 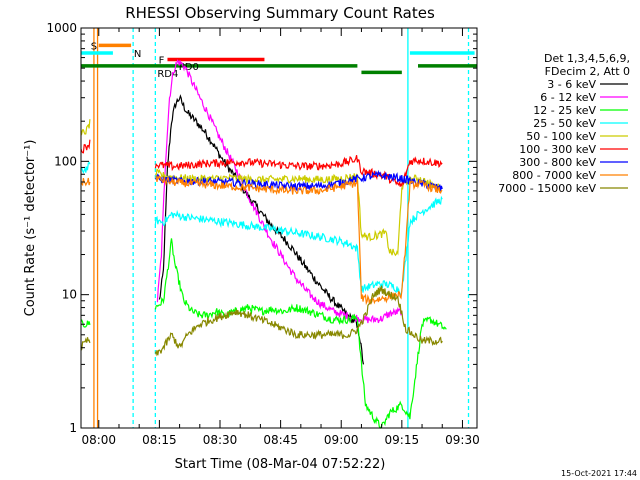 What do you see at coordinates (462, 440) in the screenshot?
I see `x-tick-label: 09:30` at bounding box center [462, 440].